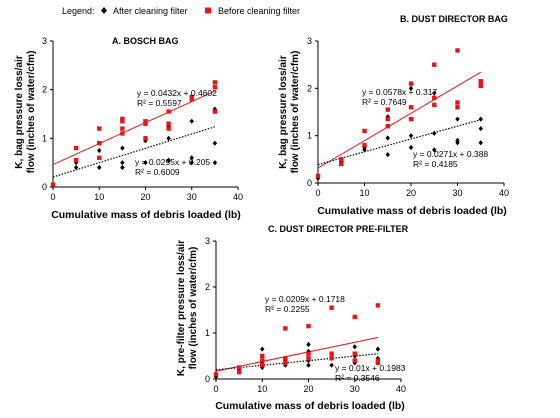 The image size is (560, 418). What do you see at coordinates (78, 11) in the screenshot?
I see `legend-label: Legend:` at bounding box center [78, 11].